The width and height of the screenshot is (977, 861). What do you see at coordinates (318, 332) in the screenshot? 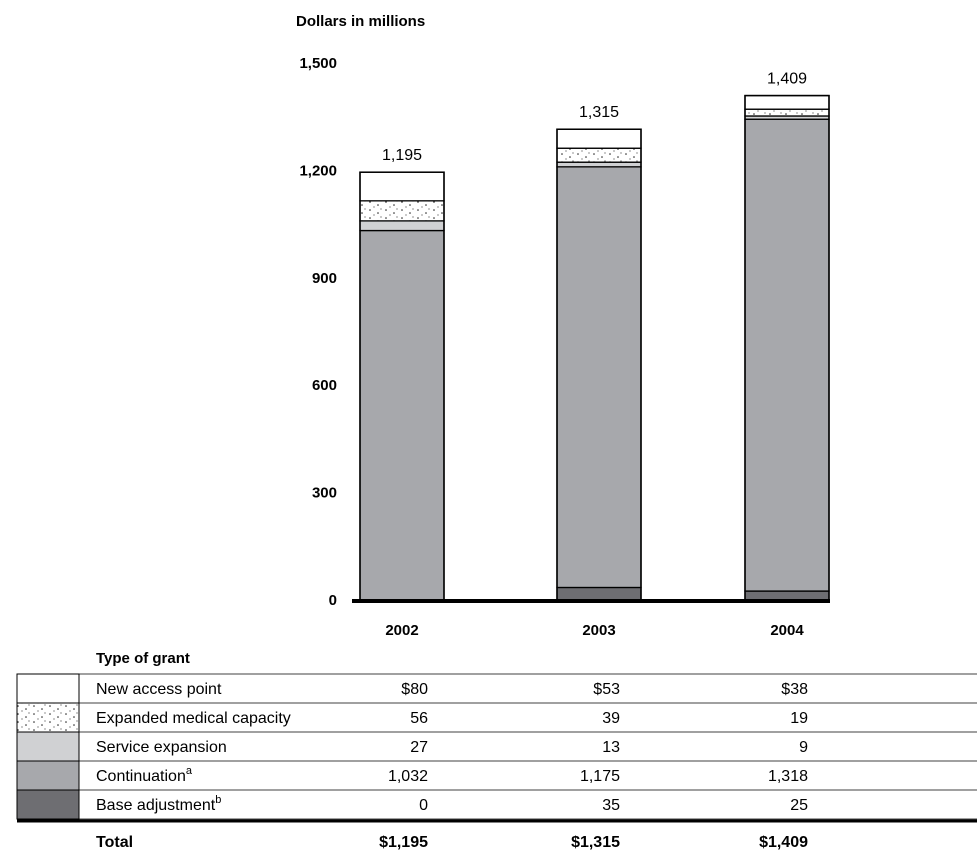
I see `y-axis-ticks: 0 300 600 900 1,200 1,500` at bounding box center [318, 332].